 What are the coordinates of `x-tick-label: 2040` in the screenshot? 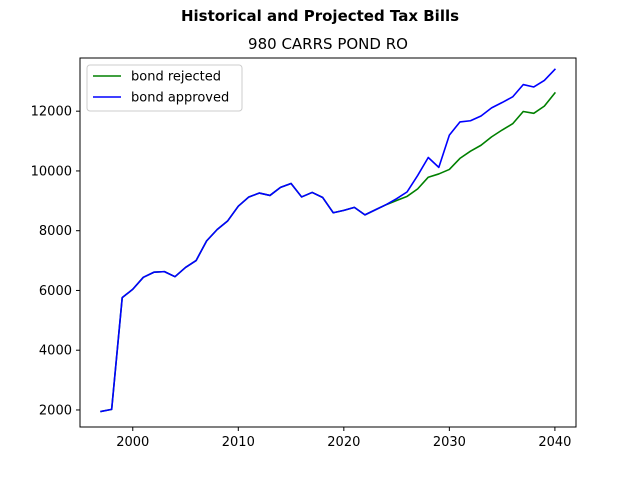 It's located at (554, 442).